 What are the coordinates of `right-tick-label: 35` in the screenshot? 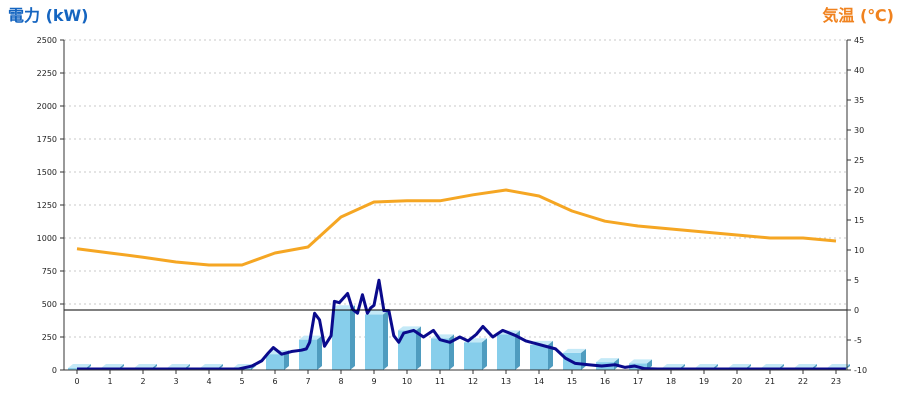 It's located at (859, 100).